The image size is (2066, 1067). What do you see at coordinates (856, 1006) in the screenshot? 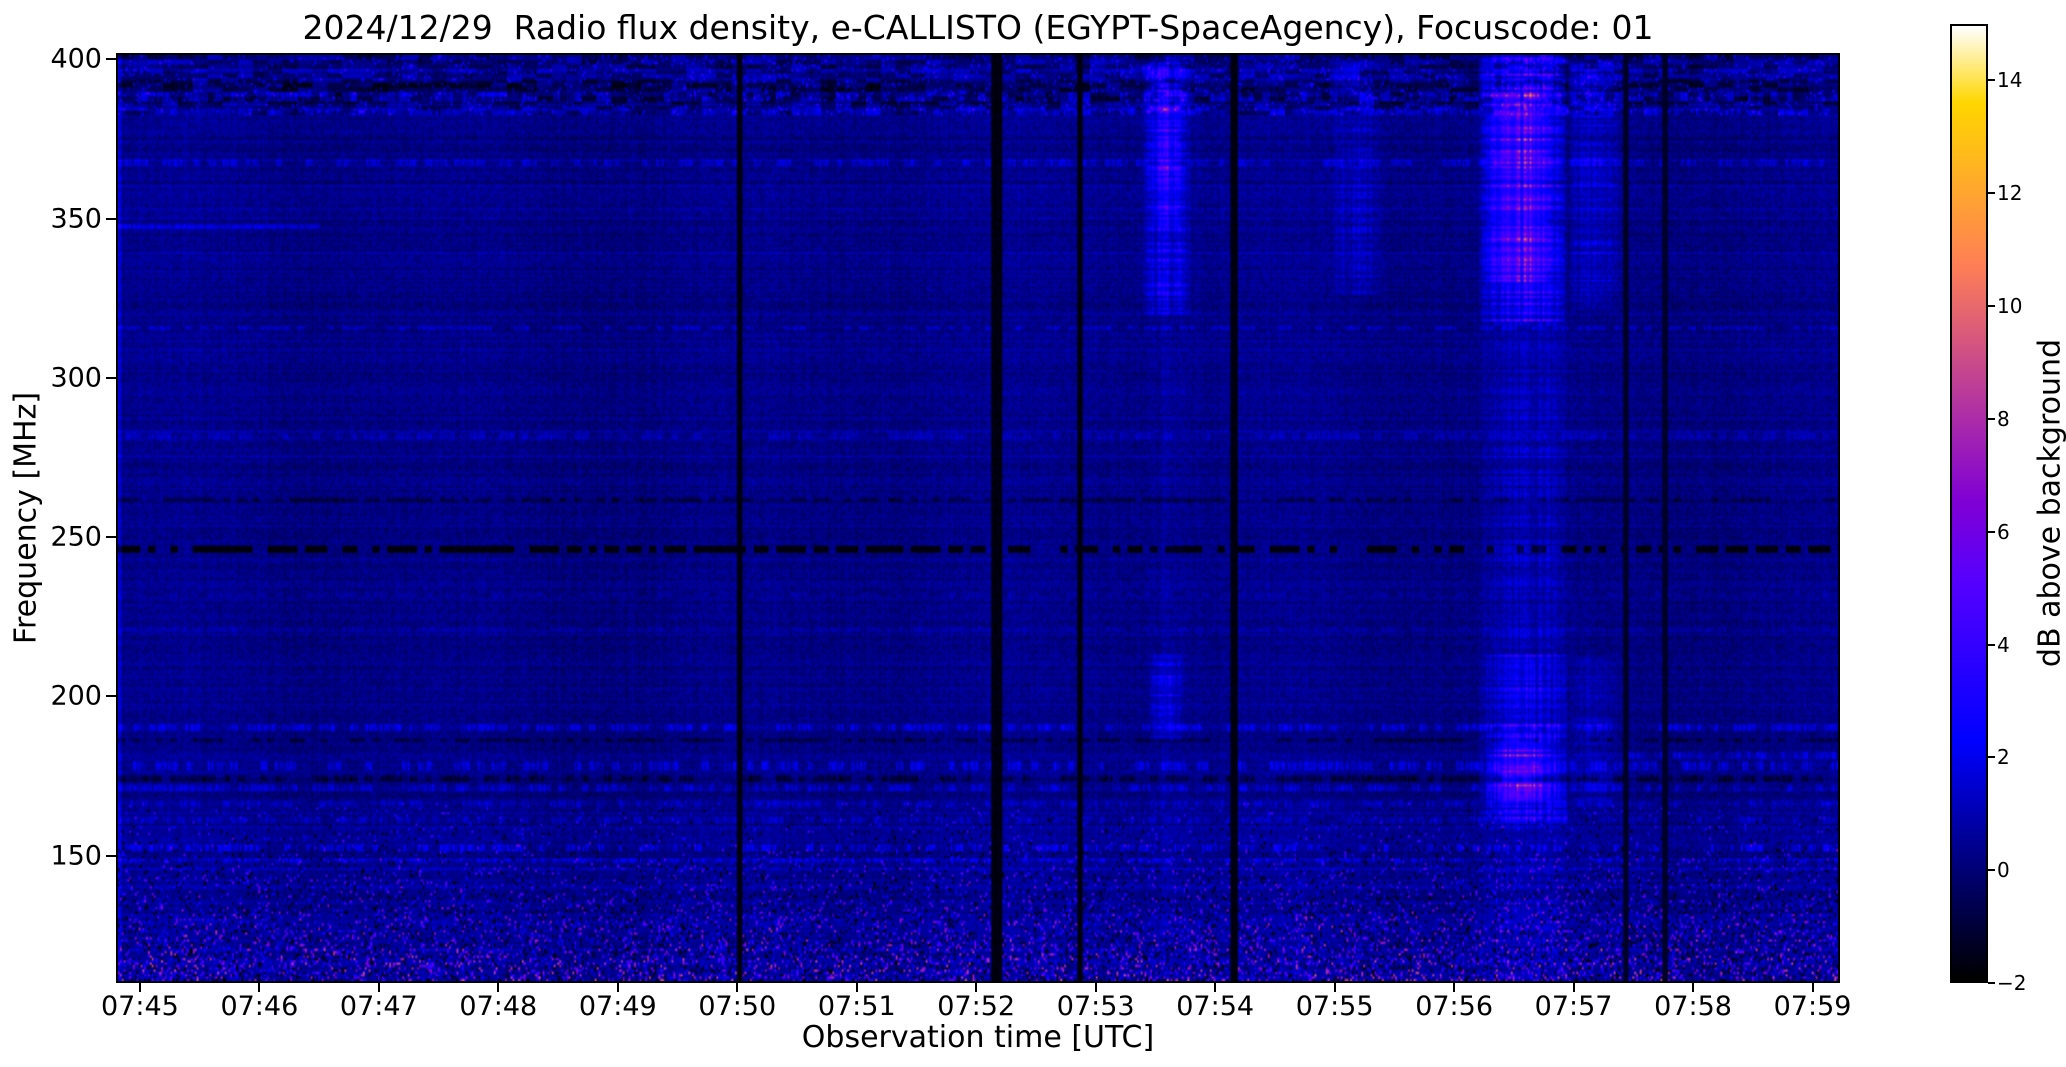
I see `x-tick-label: 07:51` at bounding box center [856, 1006].